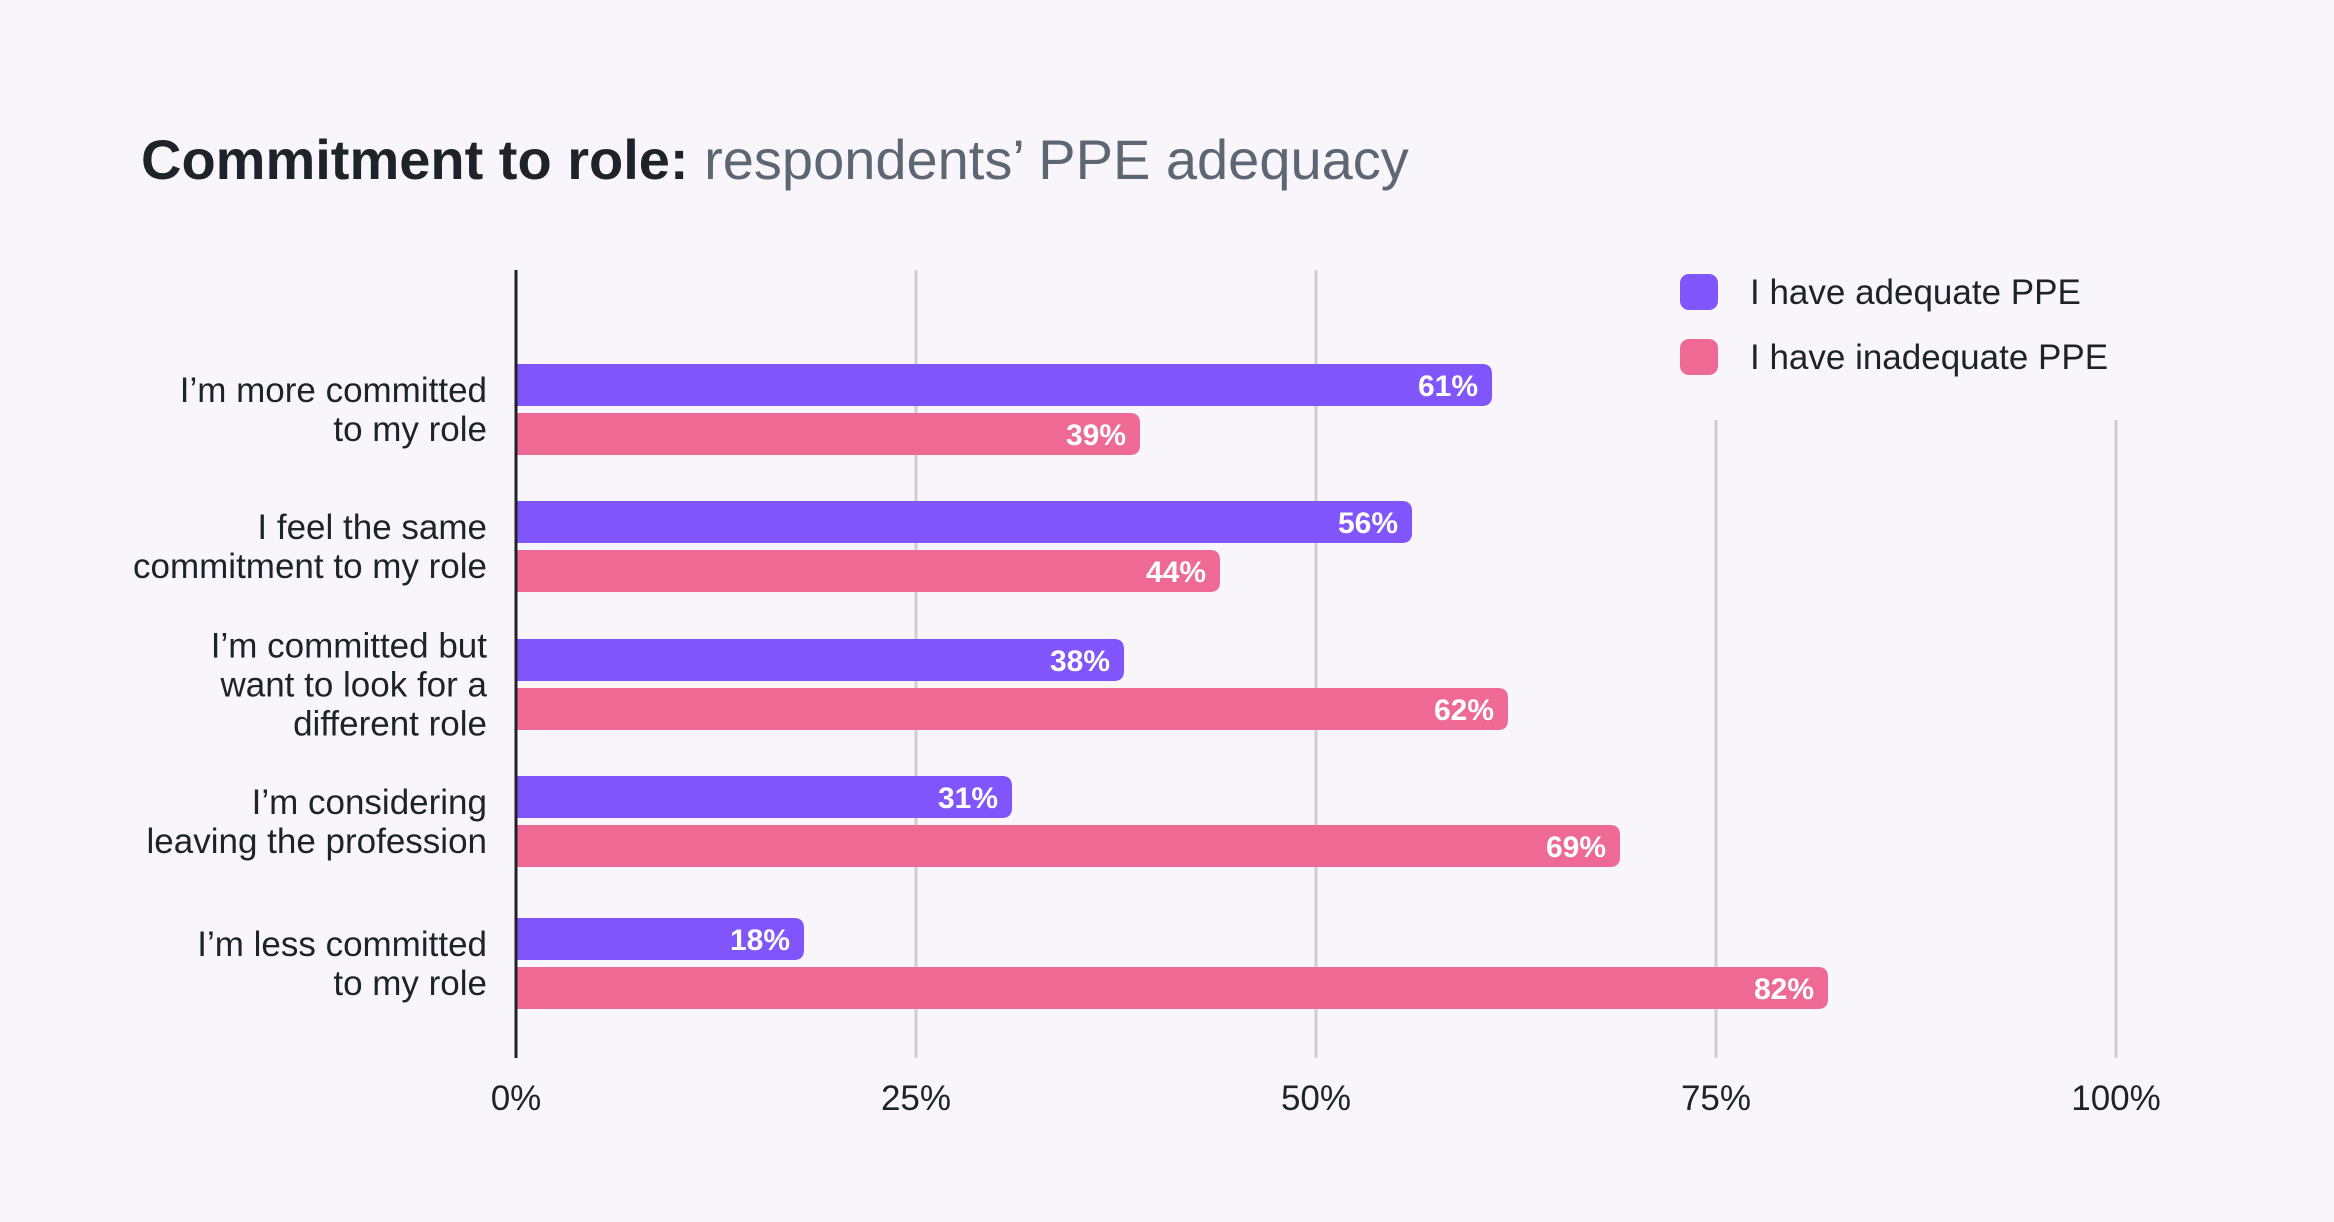  What do you see at coordinates (1915, 292) in the screenshot?
I see `legend-label-adequate: I have adequate PPE` at bounding box center [1915, 292].